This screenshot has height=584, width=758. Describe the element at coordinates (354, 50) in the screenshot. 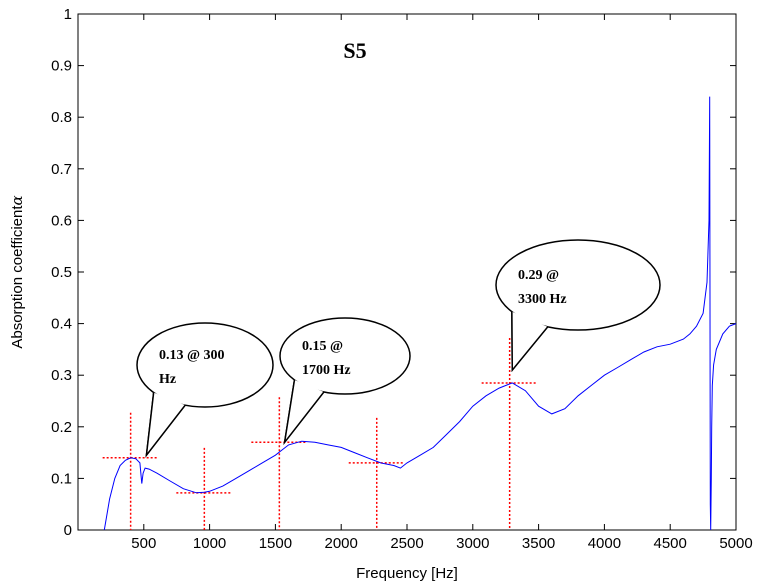

I see `chart-title: S5` at that location.